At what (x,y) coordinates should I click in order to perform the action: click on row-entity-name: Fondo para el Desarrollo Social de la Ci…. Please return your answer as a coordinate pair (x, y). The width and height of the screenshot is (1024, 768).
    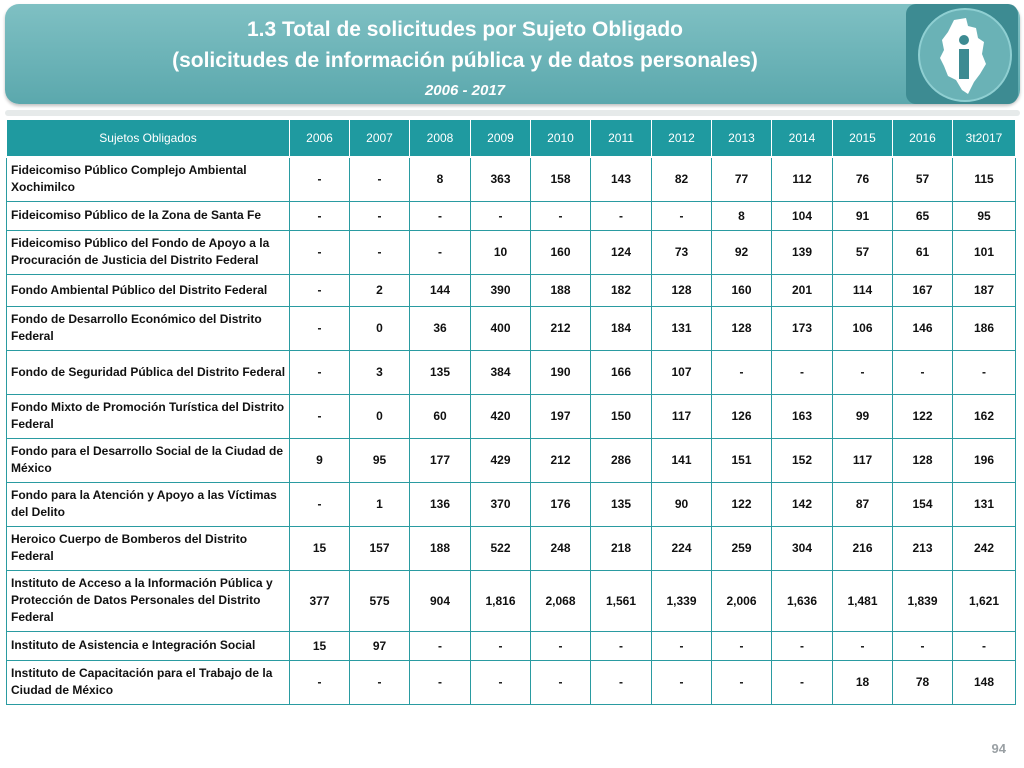
    Looking at the image, I should click on (148, 460).